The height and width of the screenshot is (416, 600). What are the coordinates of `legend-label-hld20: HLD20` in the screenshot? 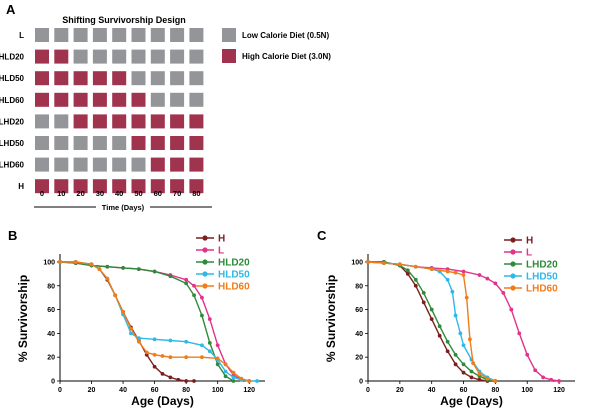 It's located at (234, 263).